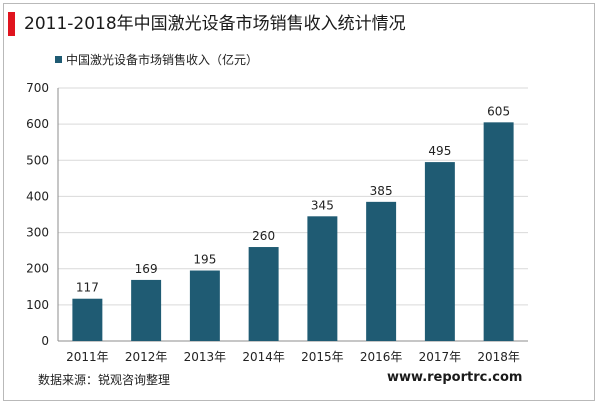 Image resolution: width=600 pixels, height=406 pixels. Describe the element at coordinates (37, 233) in the screenshot. I see `y-tick-label: 300` at that location.